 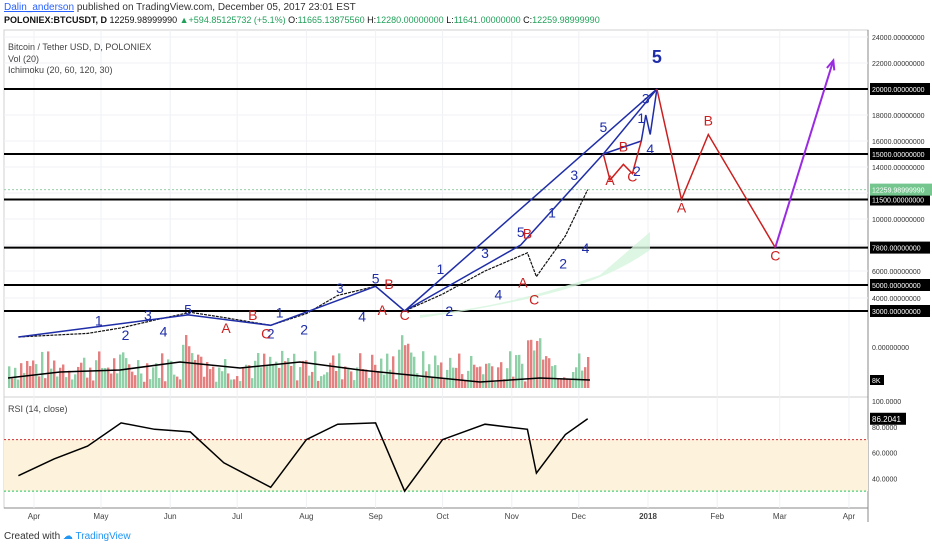 I want to click on tradingview-brand: TradingView, so click(x=103, y=536).